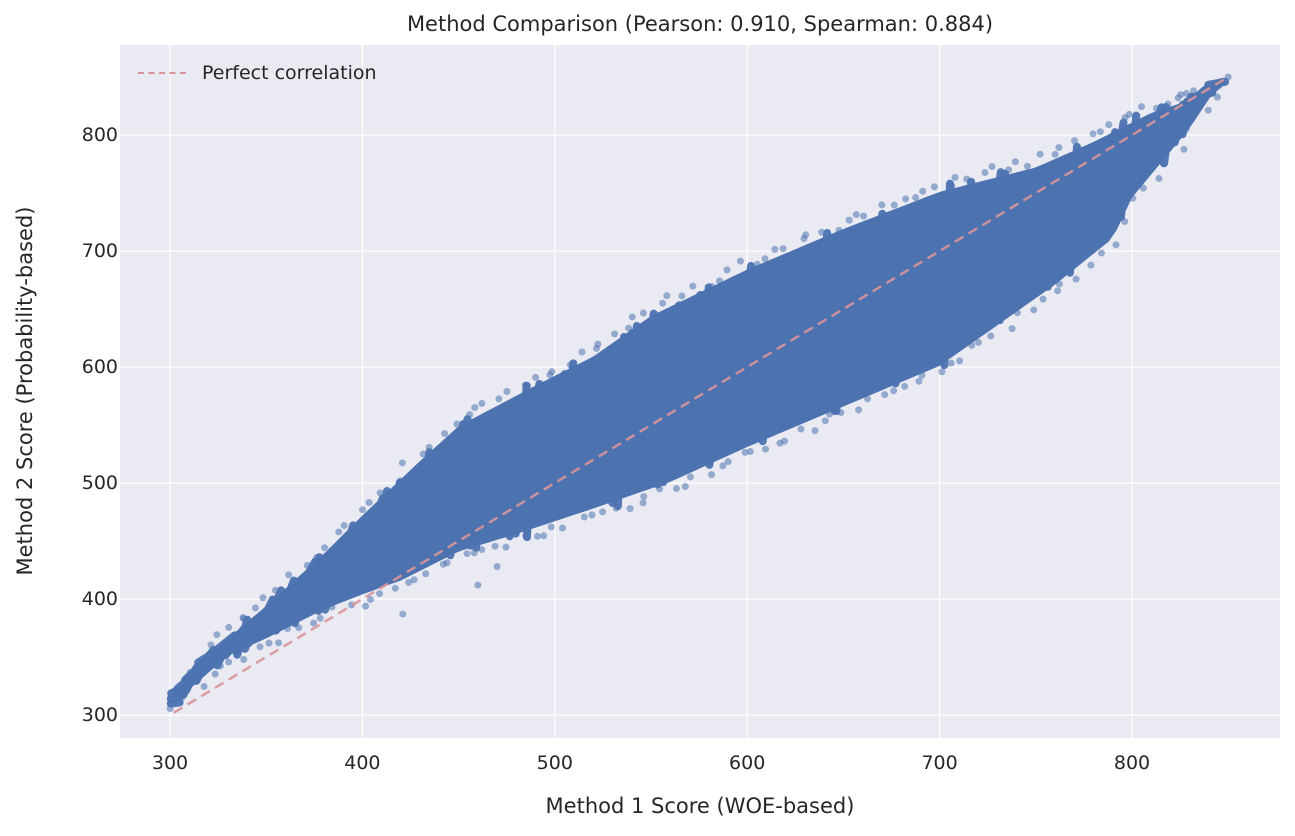 The image size is (1295, 836). What do you see at coordinates (1132, 763) in the screenshot?
I see `x-tick-label: 800` at bounding box center [1132, 763].